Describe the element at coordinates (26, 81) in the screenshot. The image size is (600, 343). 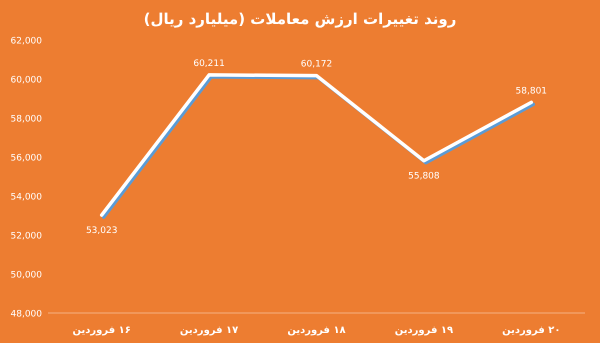
I see `y-tick-label: 60,000` at that location.